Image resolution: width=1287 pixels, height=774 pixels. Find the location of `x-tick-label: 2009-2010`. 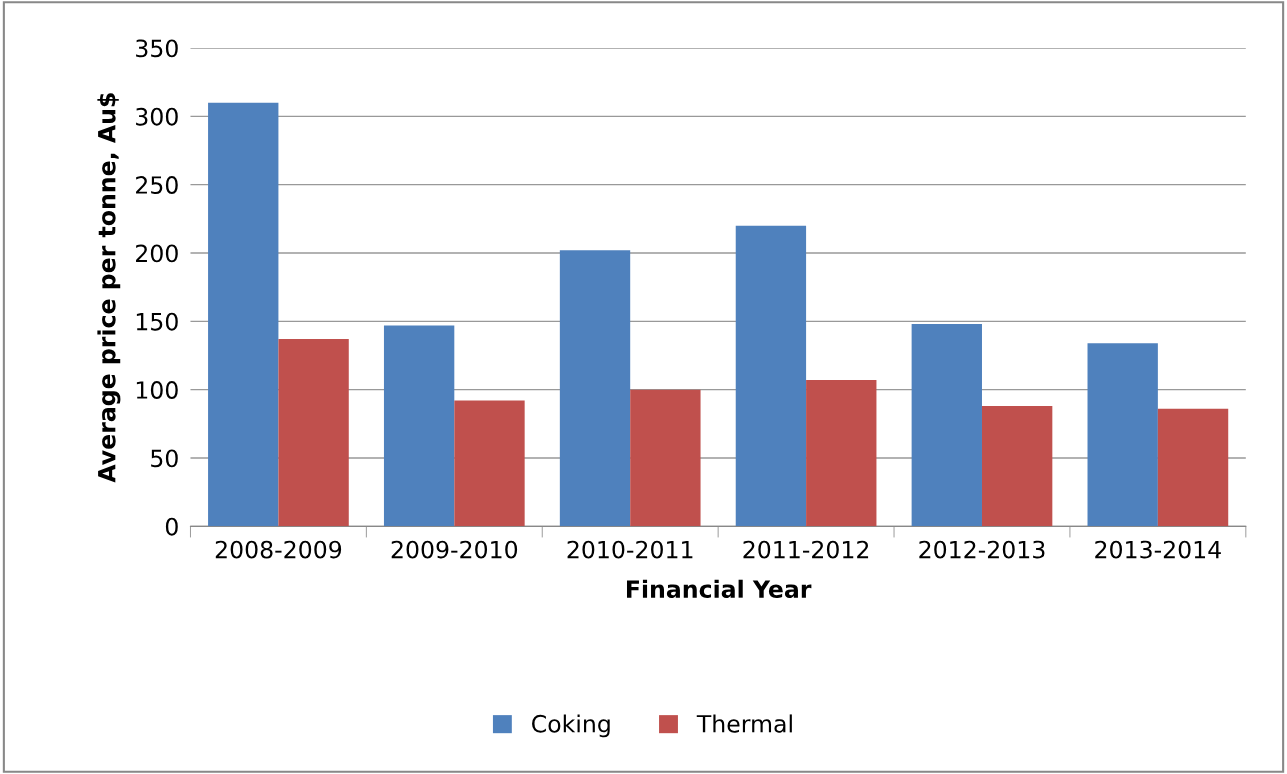

x-tick-label: 2009-2010 is located at coordinates (454, 549).